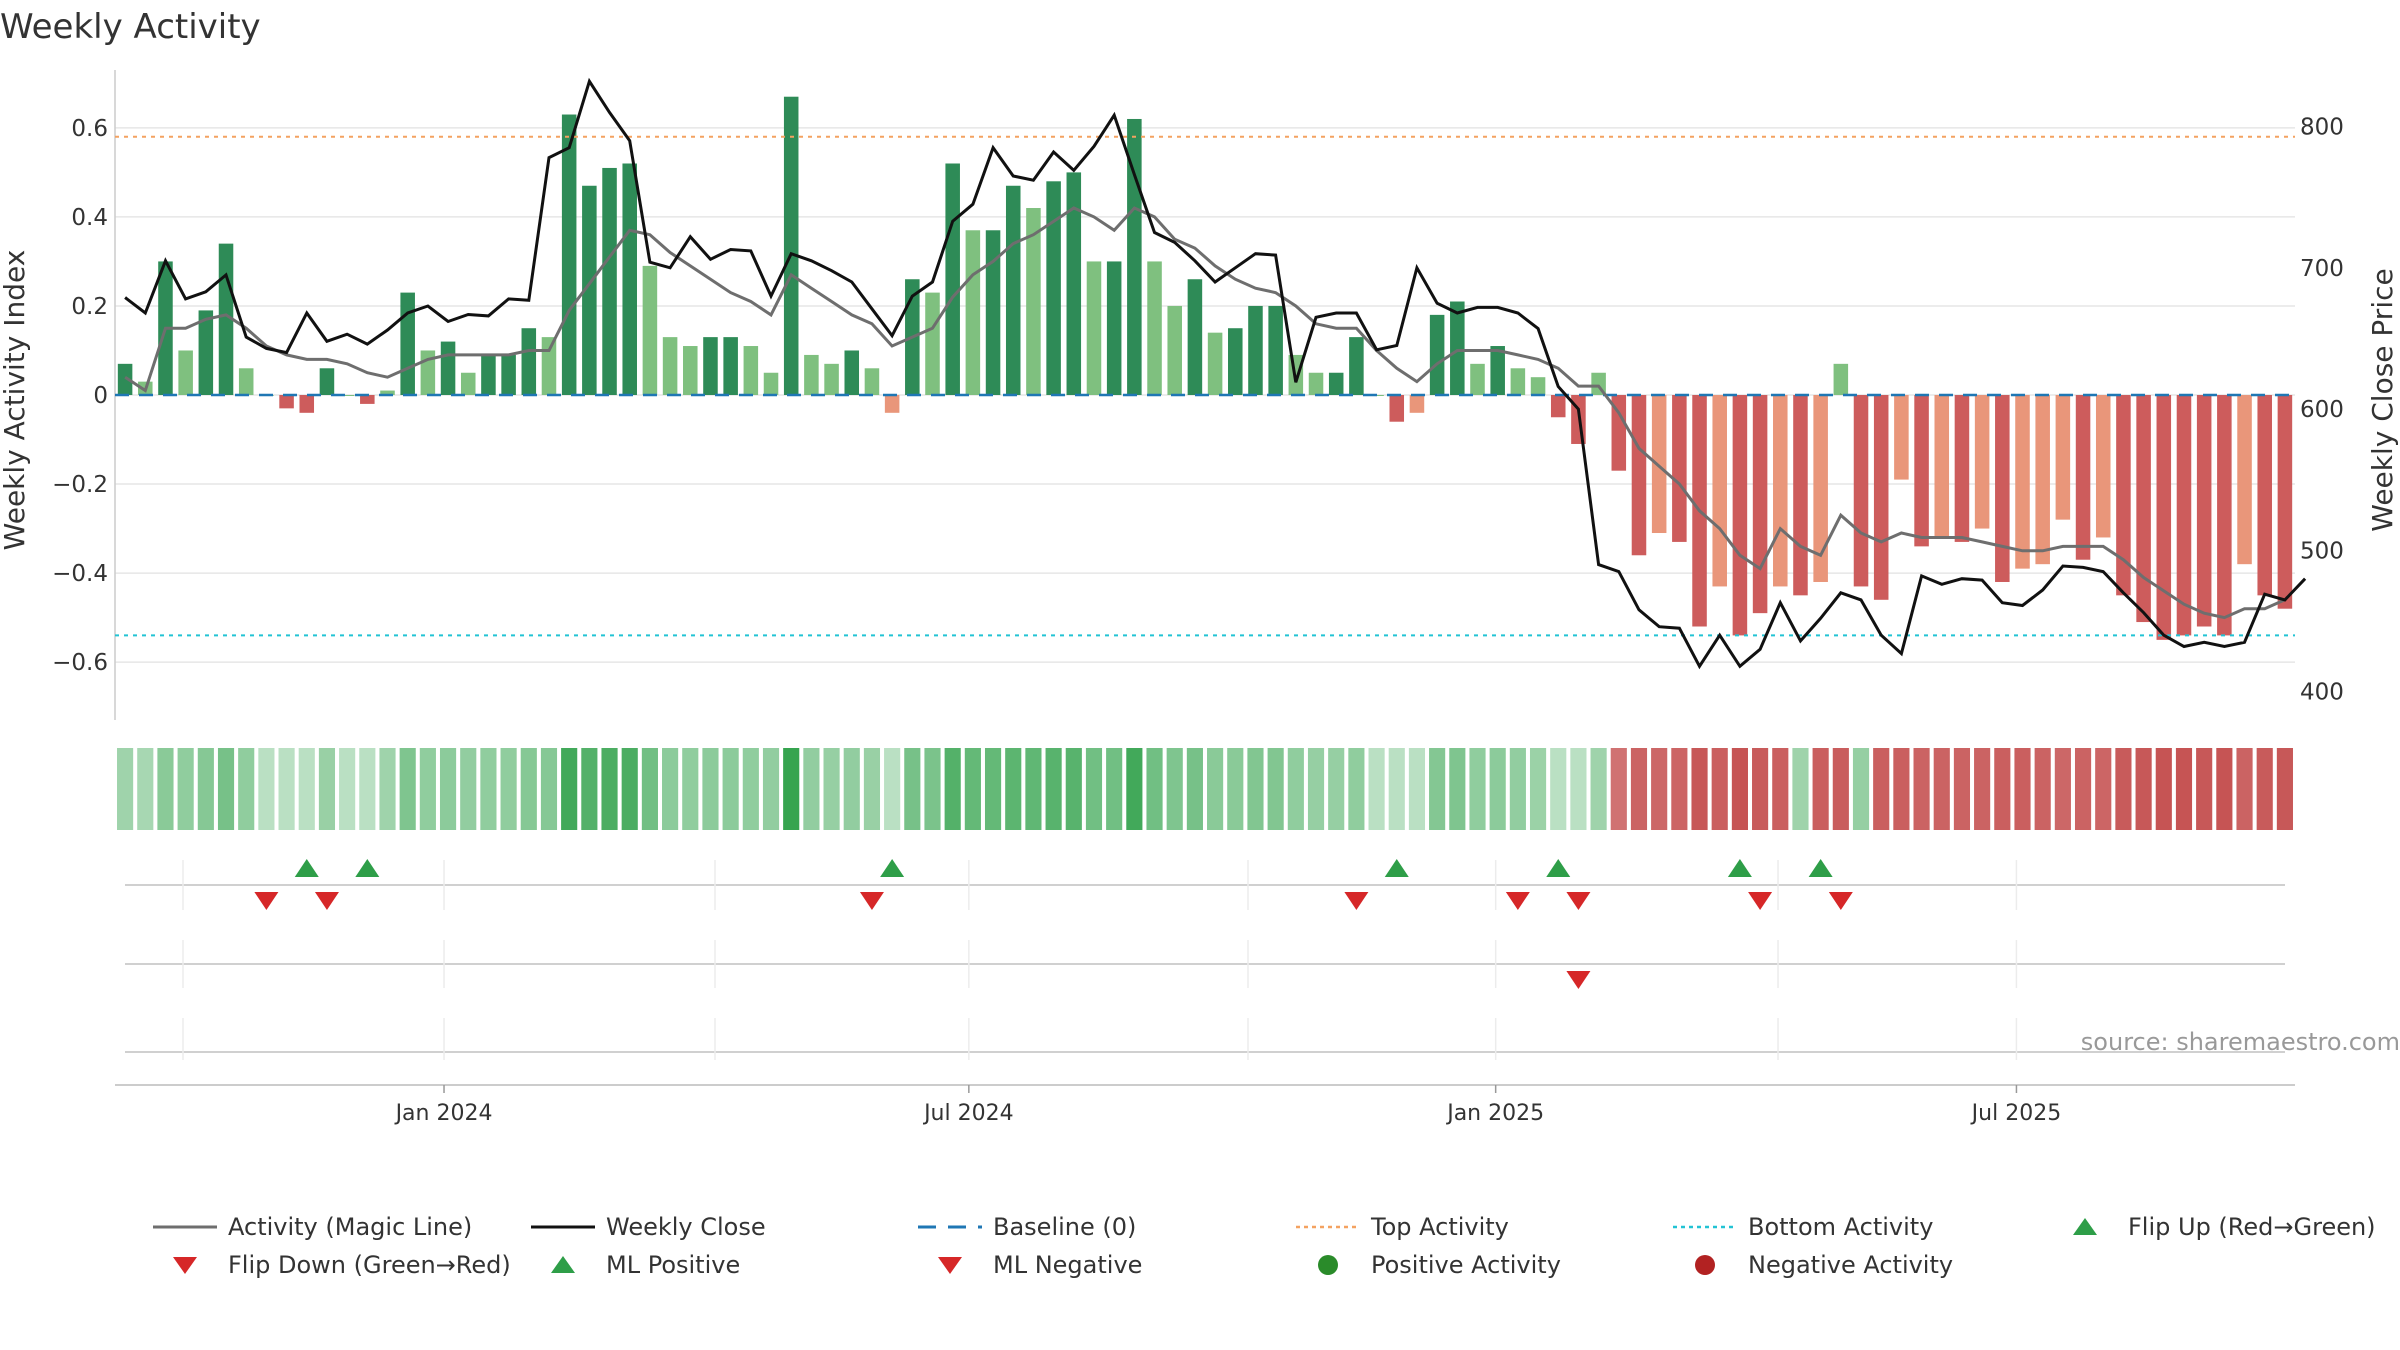  Describe the element at coordinates (2382, 399) in the screenshot. I see `y2-axis-label: Weekly Close Price` at that location.